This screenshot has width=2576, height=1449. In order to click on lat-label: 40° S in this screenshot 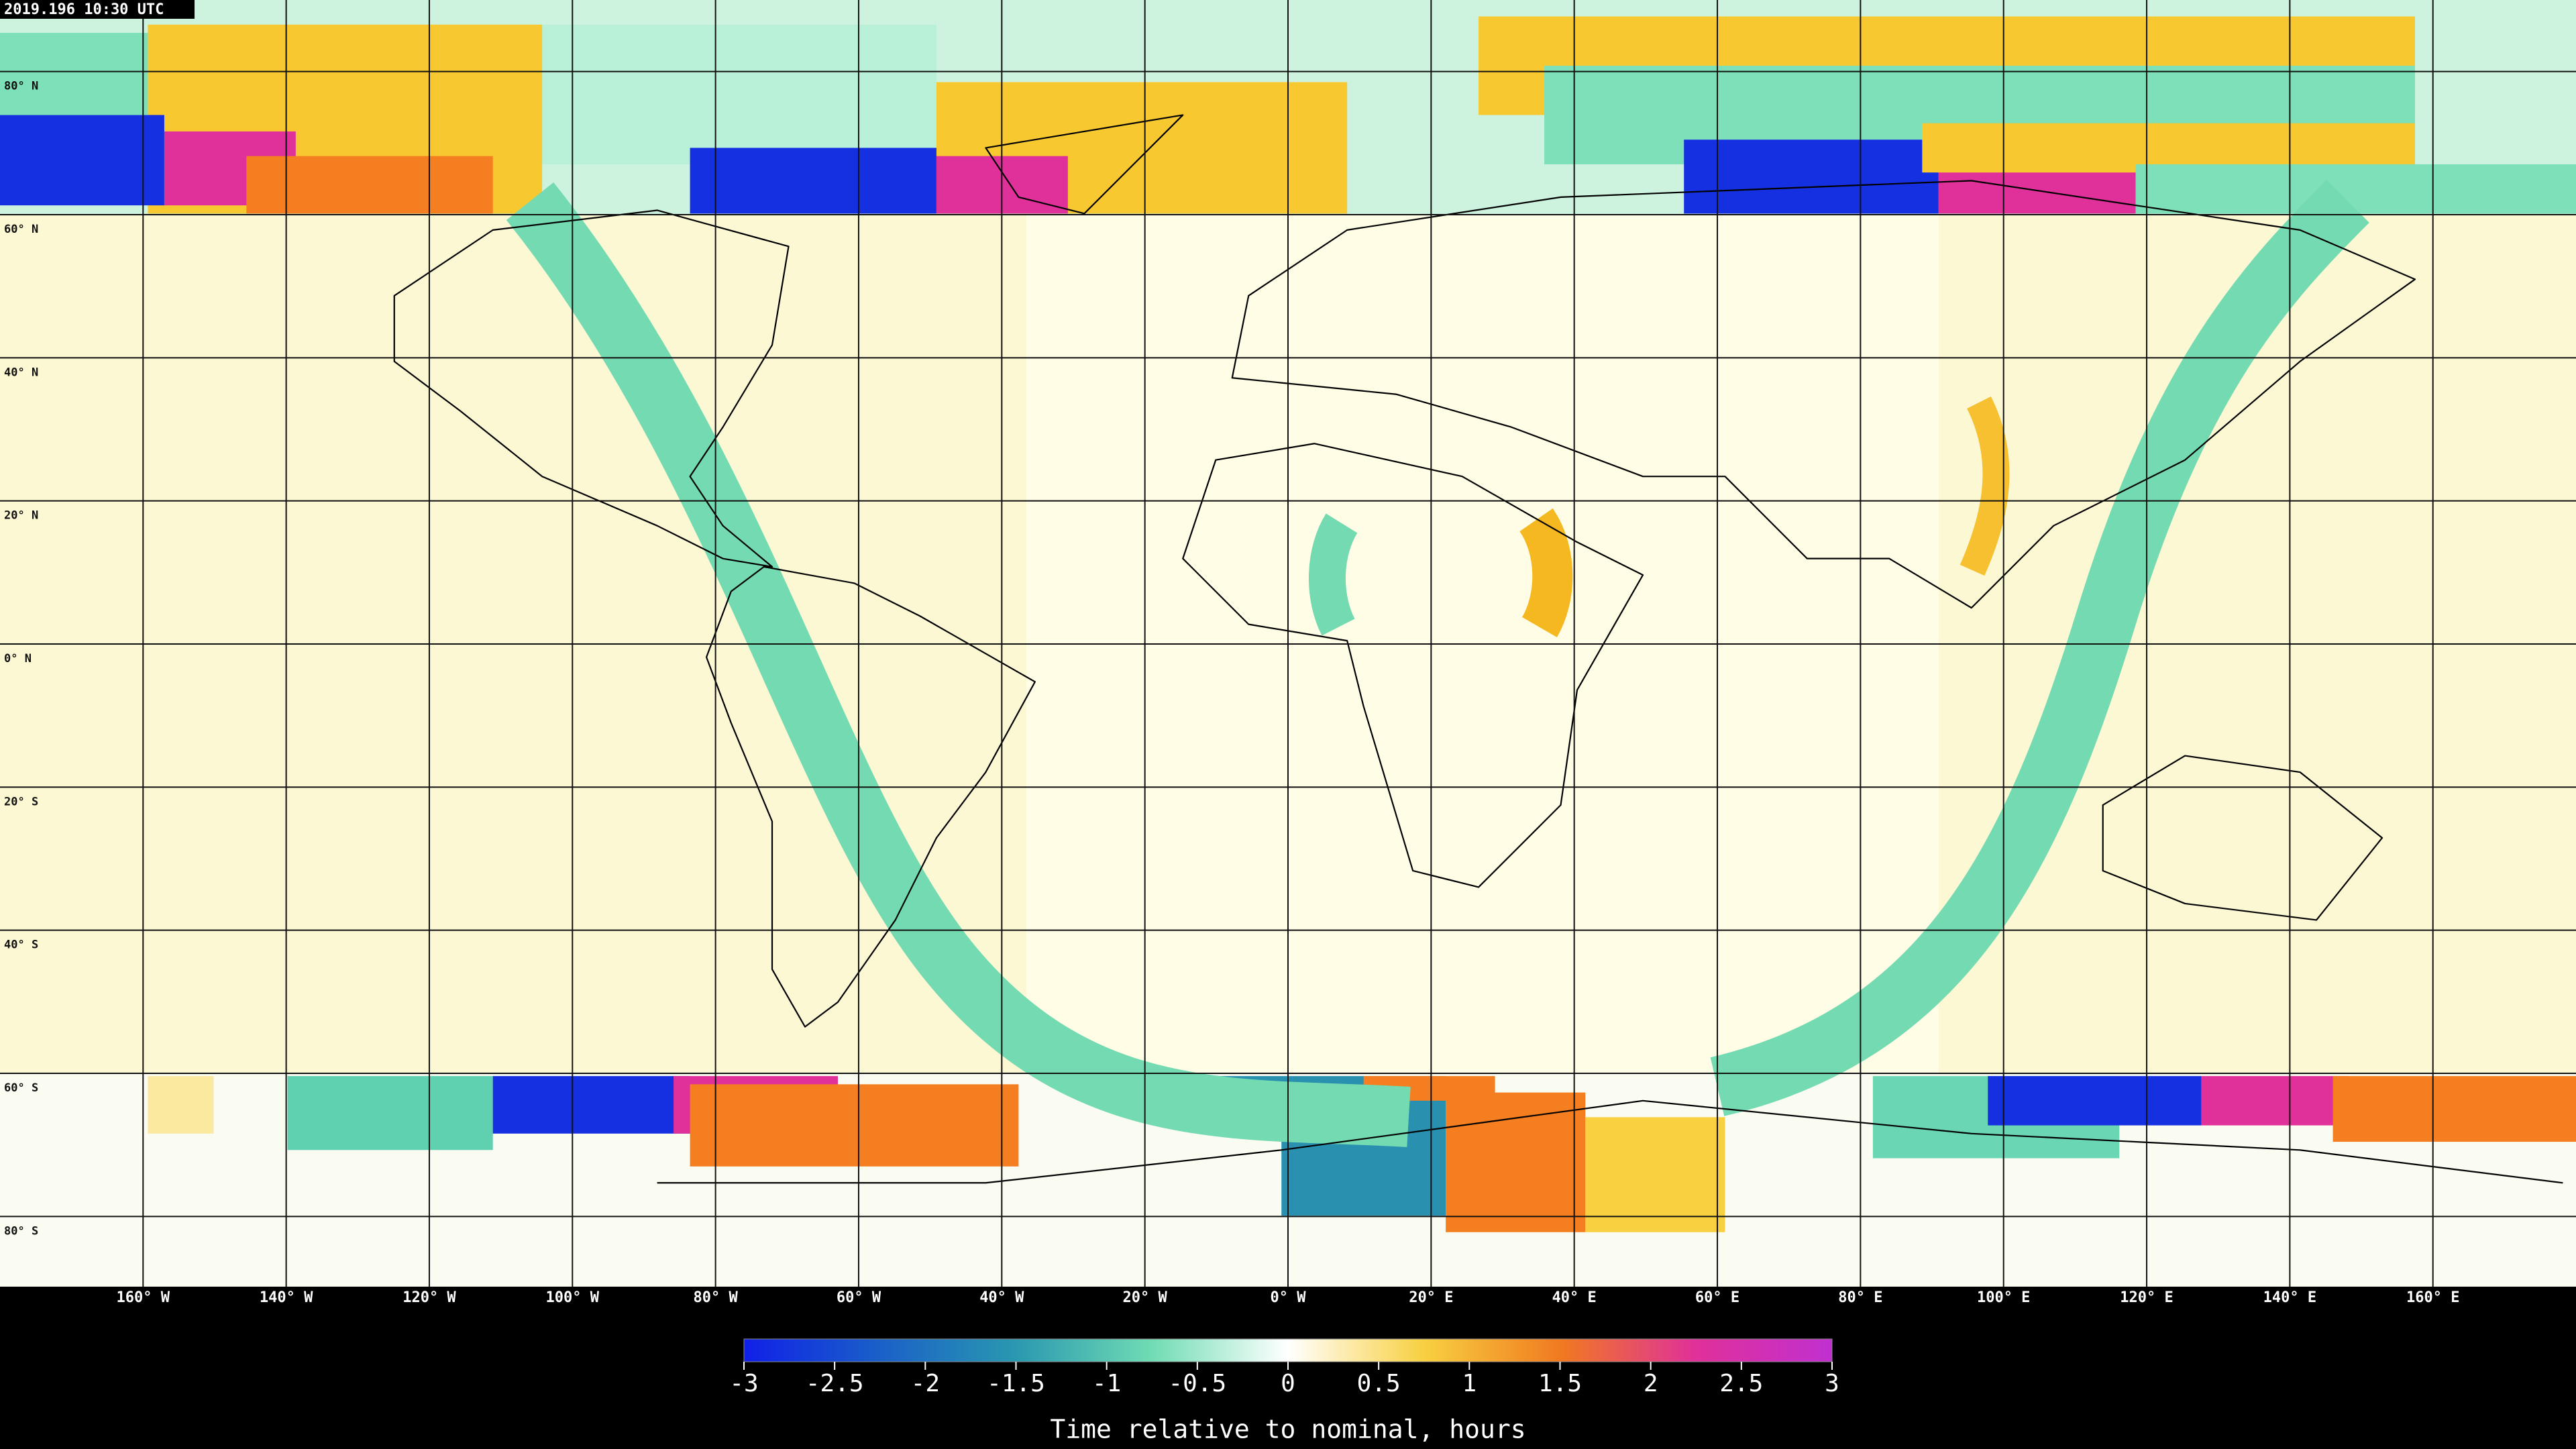, I will do `click(21, 945)`.